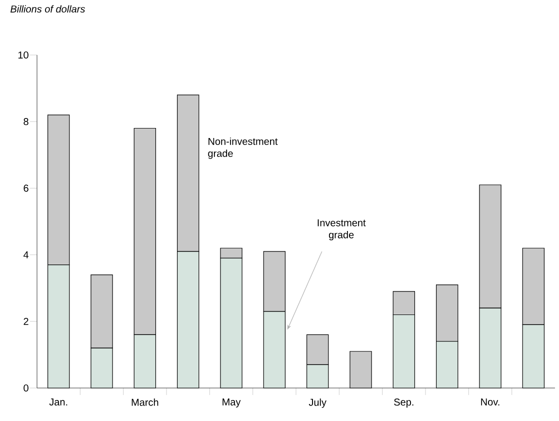 Image resolution: width=559 pixels, height=421 pixels. I want to click on y-tick-label: 2, so click(26, 321).